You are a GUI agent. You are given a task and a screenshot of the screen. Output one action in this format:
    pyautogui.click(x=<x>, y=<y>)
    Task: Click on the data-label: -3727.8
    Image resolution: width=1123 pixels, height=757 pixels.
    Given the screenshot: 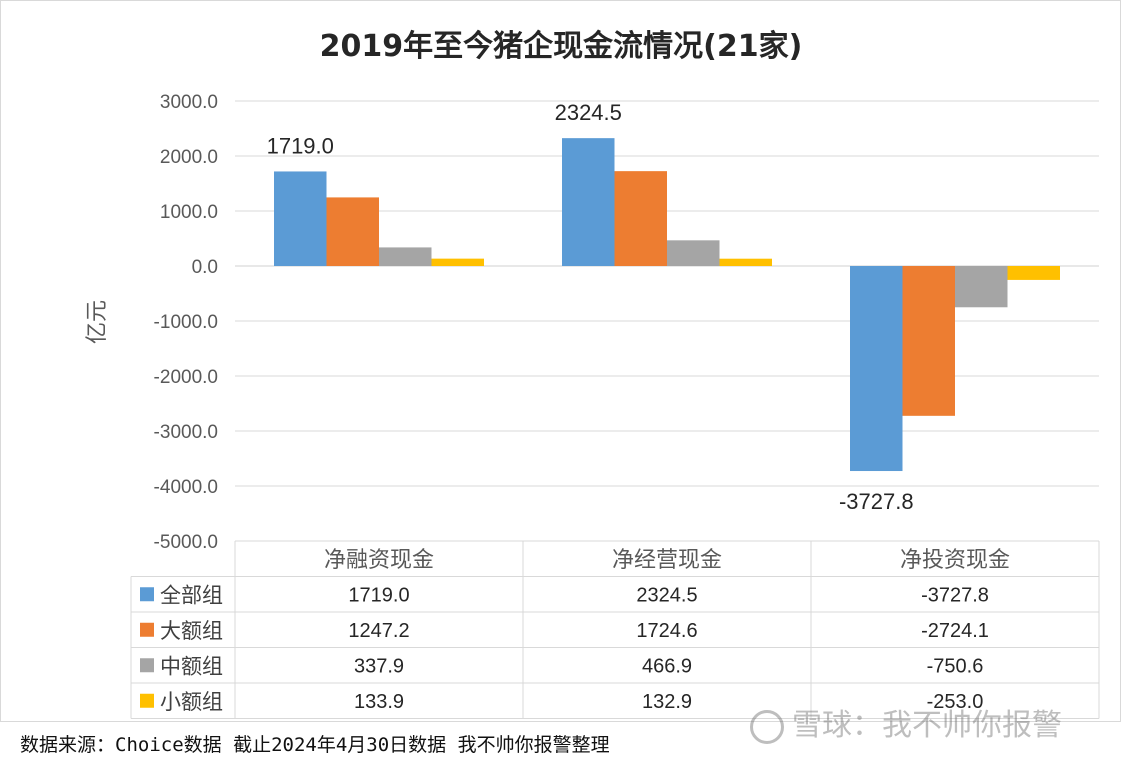 What is the action you would take?
    pyautogui.click(x=876, y=501)
    